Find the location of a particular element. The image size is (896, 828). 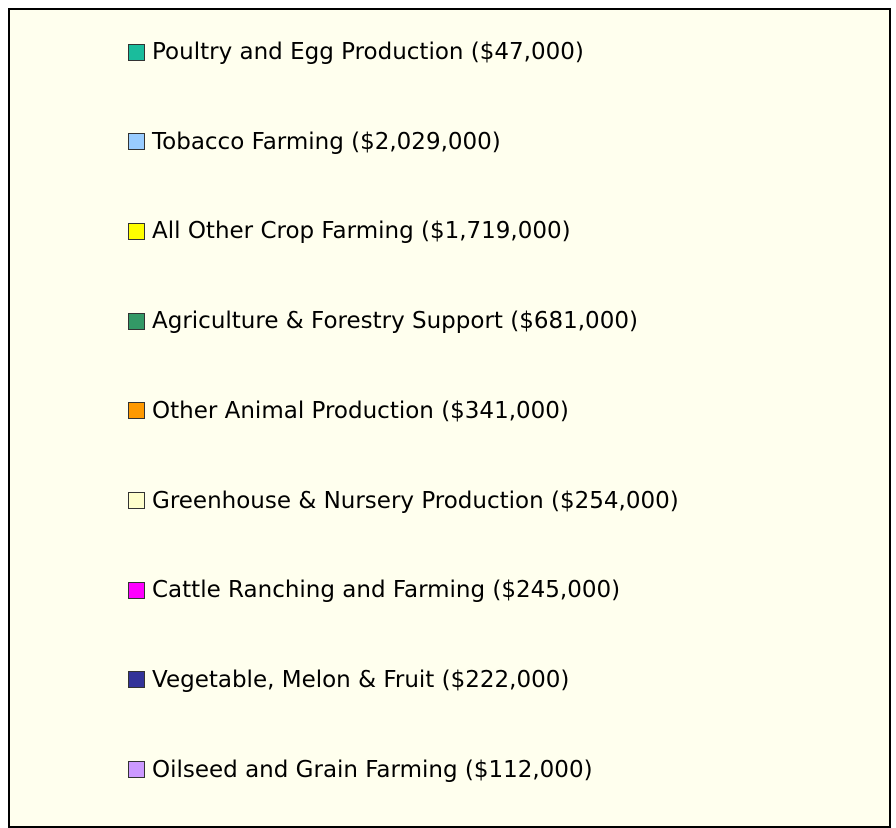

legend-item: Cattle Ranching and Farming ($245,000) is located at coordinates (374, 590).